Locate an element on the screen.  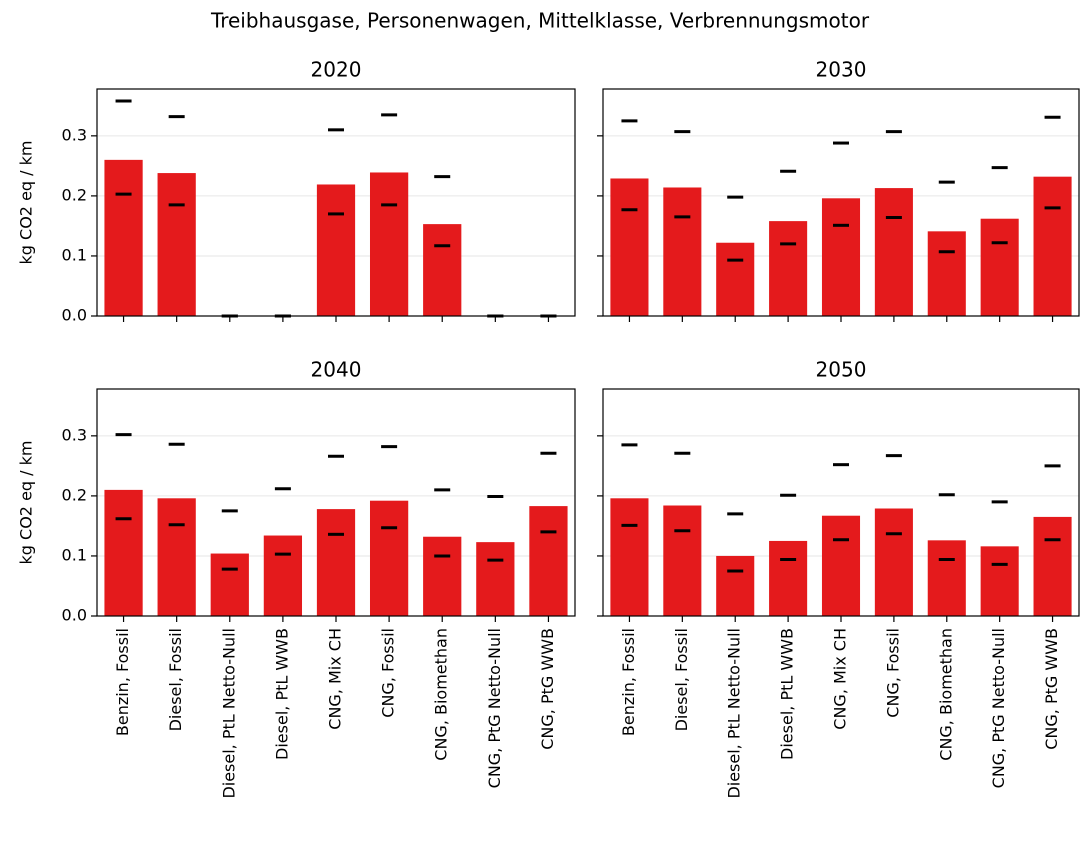
panel-title: 2030 is located at coordinates (841, 70).